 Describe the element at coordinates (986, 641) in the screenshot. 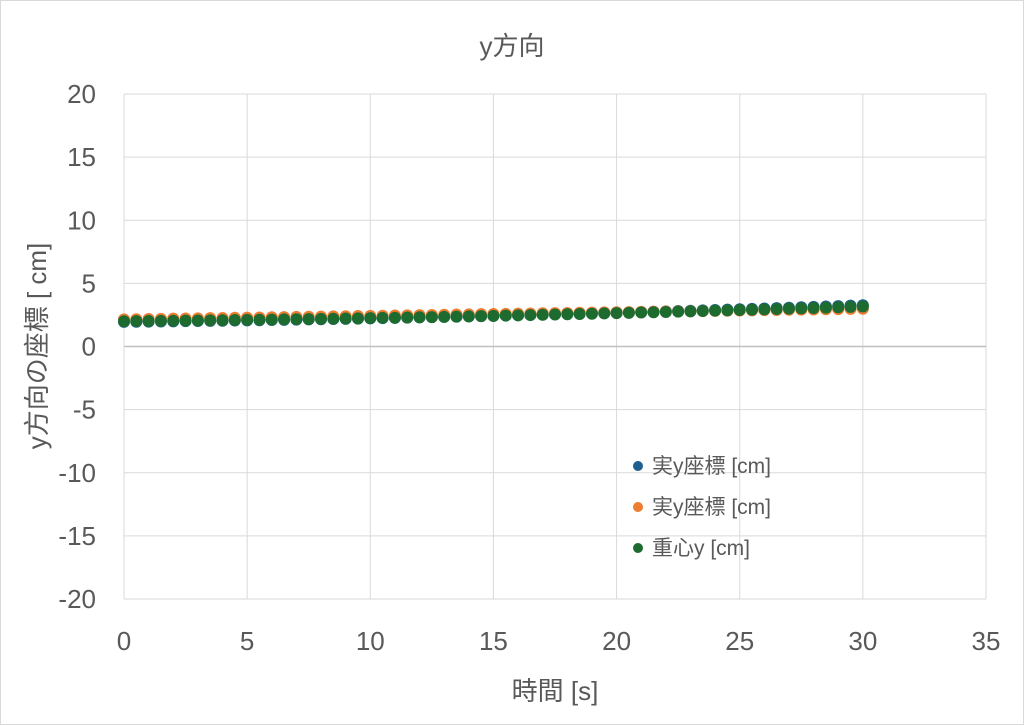

I see `x-tick-label: 35` at that location.